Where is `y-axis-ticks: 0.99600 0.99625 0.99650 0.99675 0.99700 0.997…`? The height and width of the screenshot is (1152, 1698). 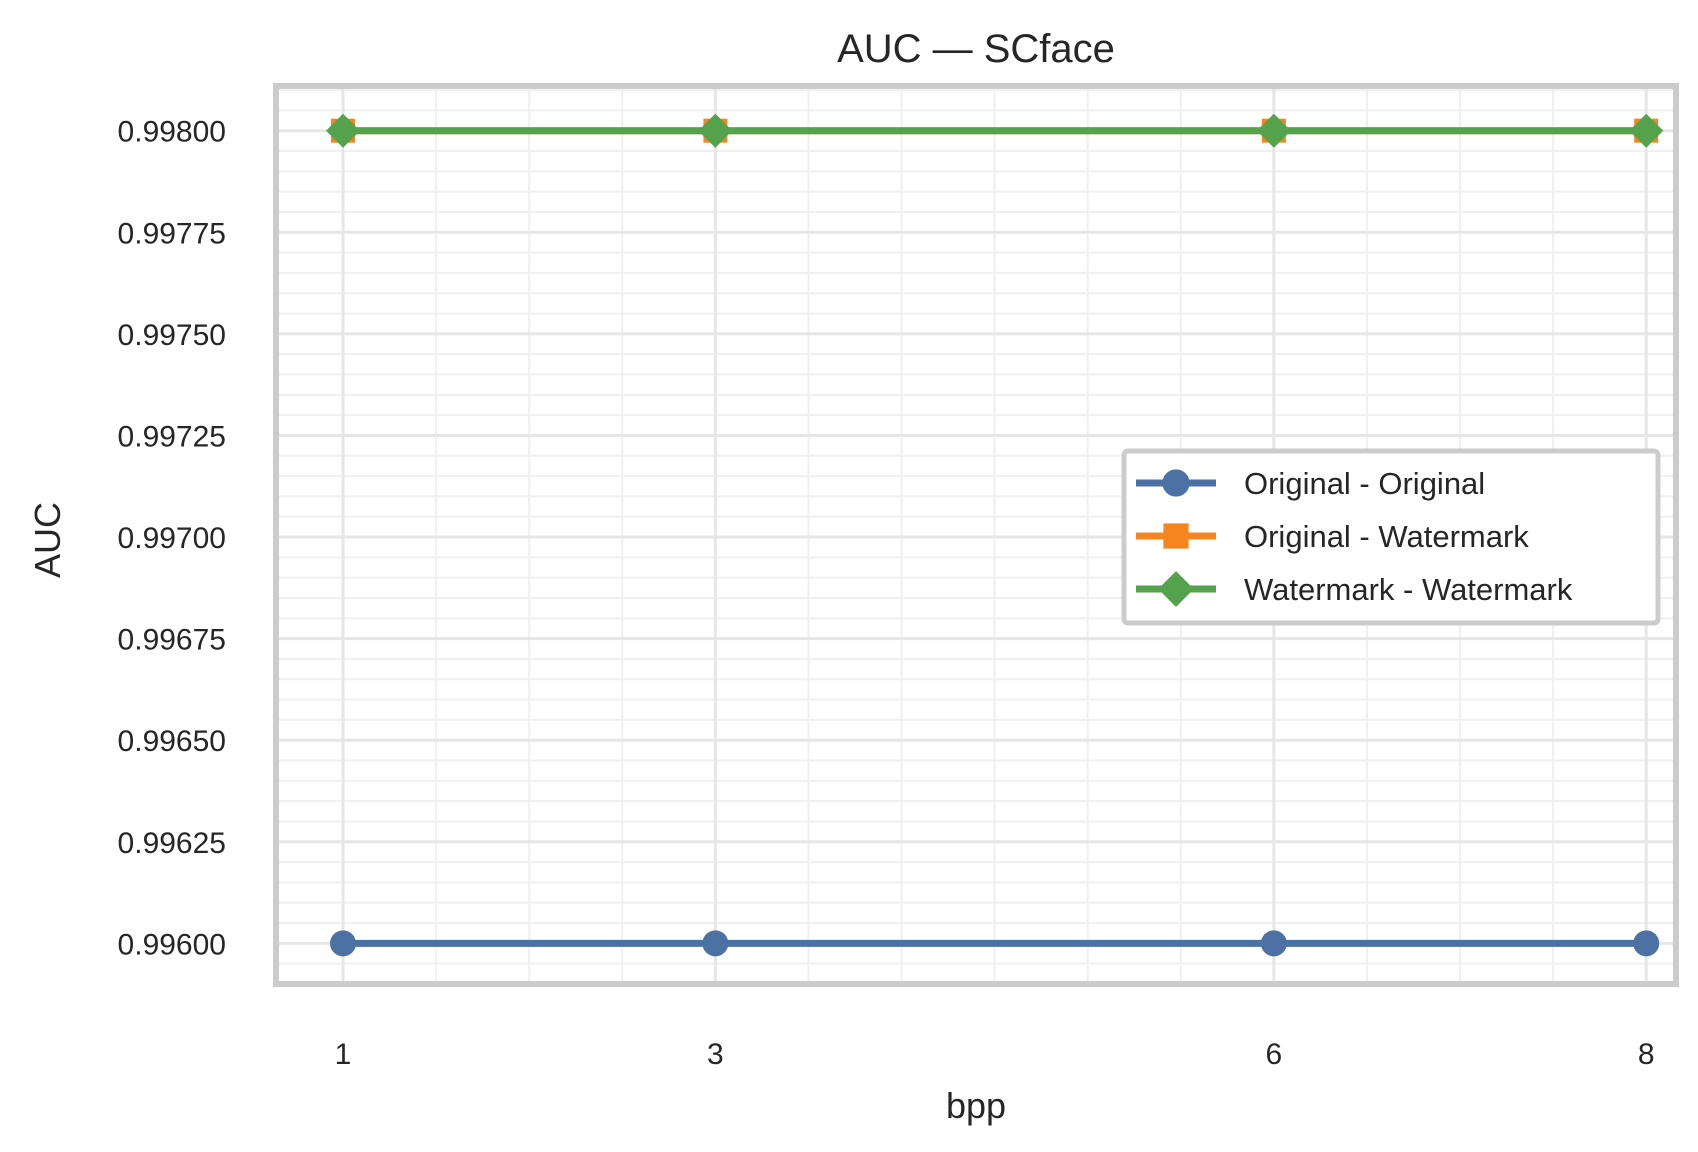
y-axis-ticks: 0.99600 0.99625 0.99650 0.99675 0.99700 0.997… is located at coordinates (172, 539).